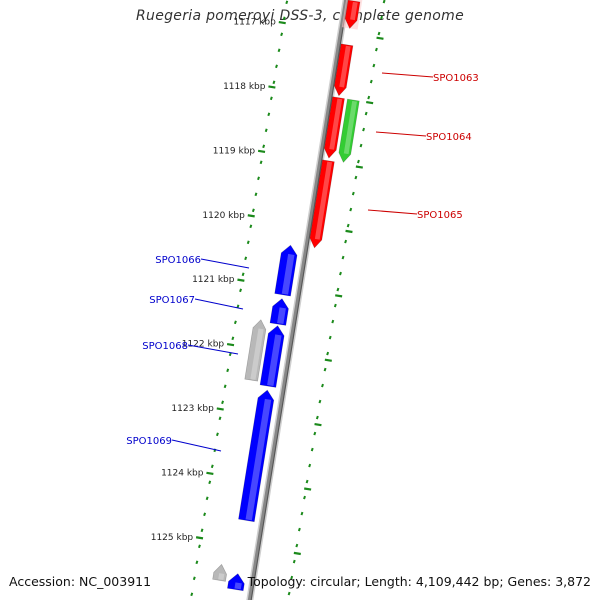 This screenshot has height=600, width=600. I want to click on gene-label-spo1065: SPO1065, so click(440, 215).